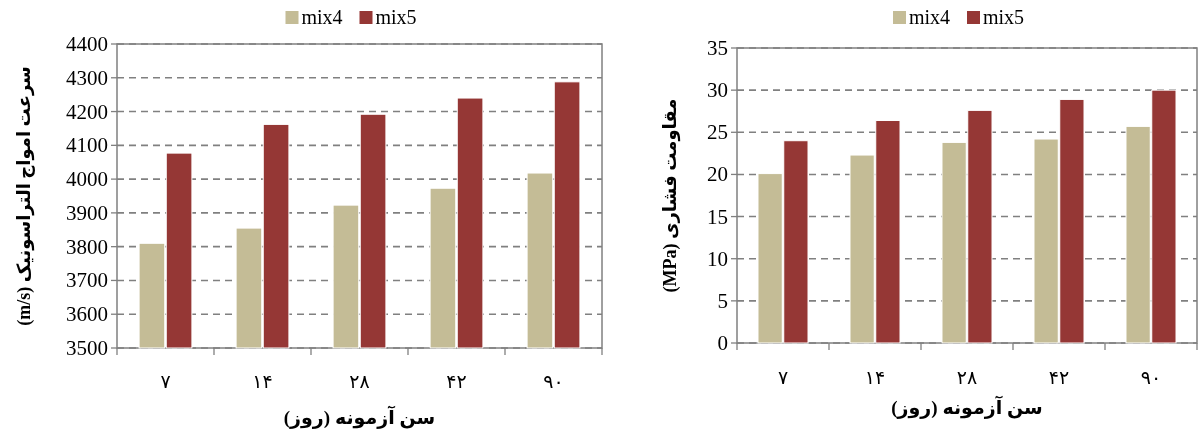 The width and height of the screenshot is (1202, 435). I want to click on y-tick-label: 4100, so click(87, 145).